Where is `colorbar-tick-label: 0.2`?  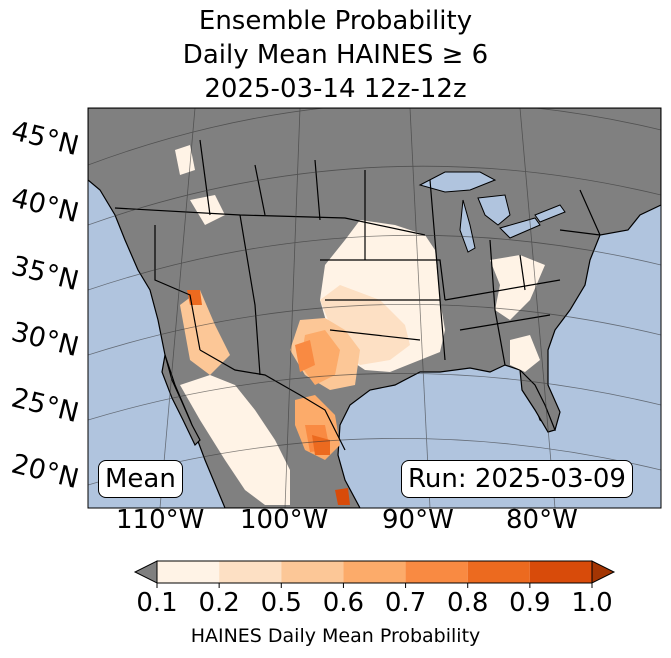 colorbar-tick-label: 0.2 is located at coordinates (219, 603).